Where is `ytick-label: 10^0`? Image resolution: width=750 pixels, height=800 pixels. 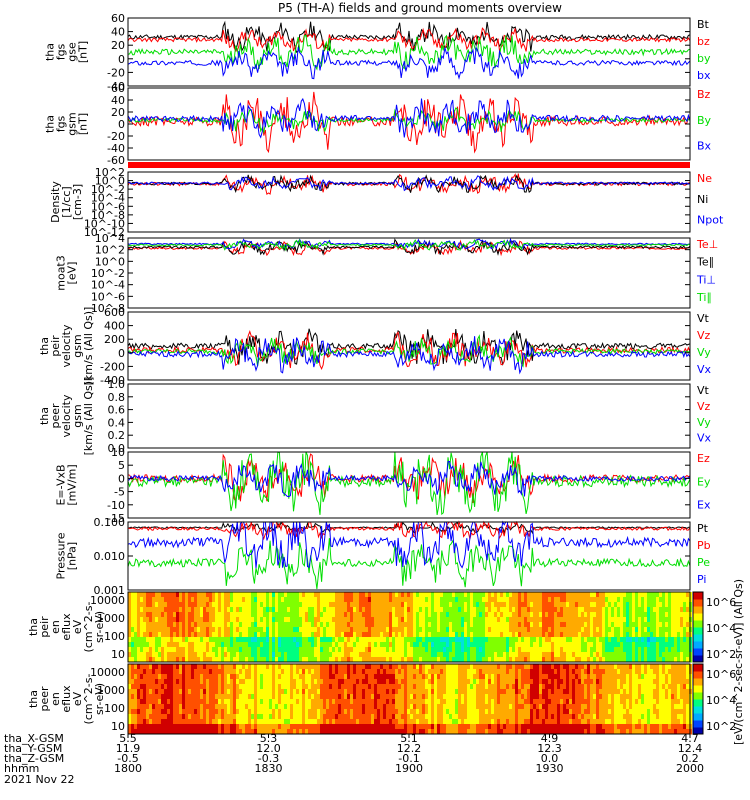 ytick-label: 10^0 is located at coordinates (110, 181).